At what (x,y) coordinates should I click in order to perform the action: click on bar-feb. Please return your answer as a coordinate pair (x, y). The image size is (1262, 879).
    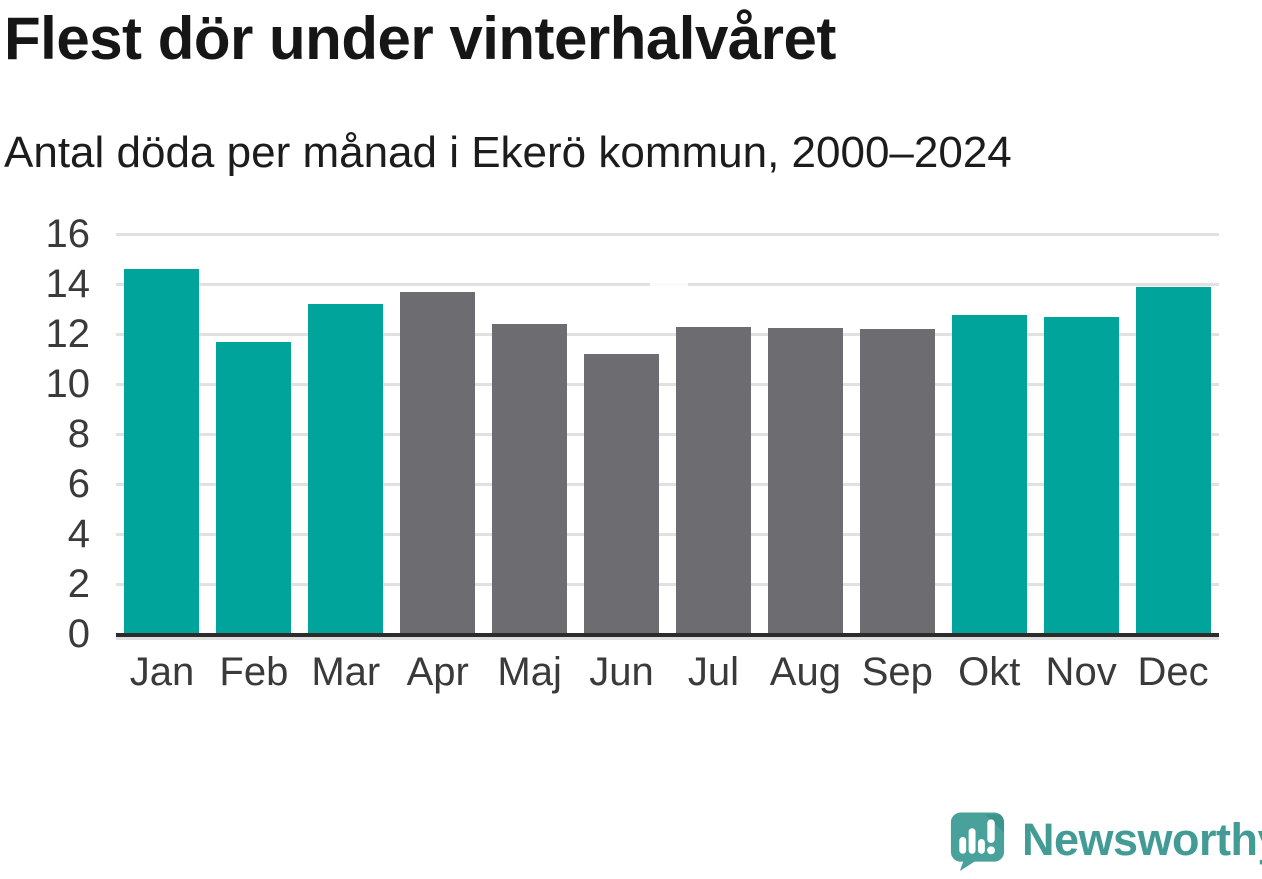
    Looking at the image, I should click on (254, 487).